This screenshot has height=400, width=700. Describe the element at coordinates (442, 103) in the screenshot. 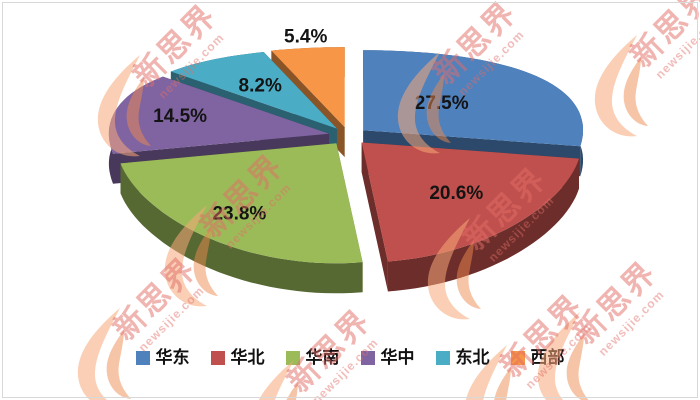

I see `slice-label: 27.5%` at that location.